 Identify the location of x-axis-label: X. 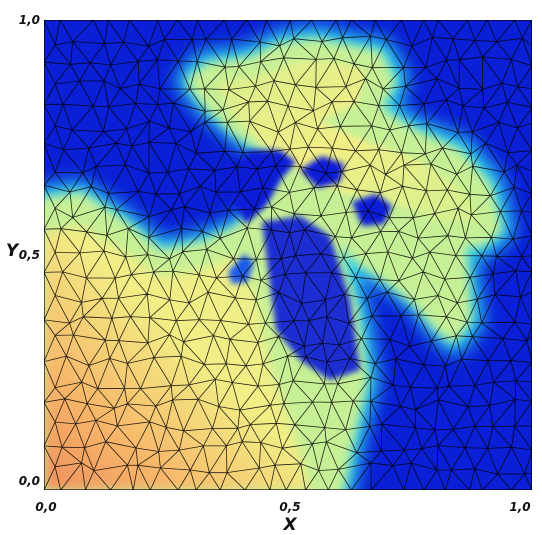
(289, 525).